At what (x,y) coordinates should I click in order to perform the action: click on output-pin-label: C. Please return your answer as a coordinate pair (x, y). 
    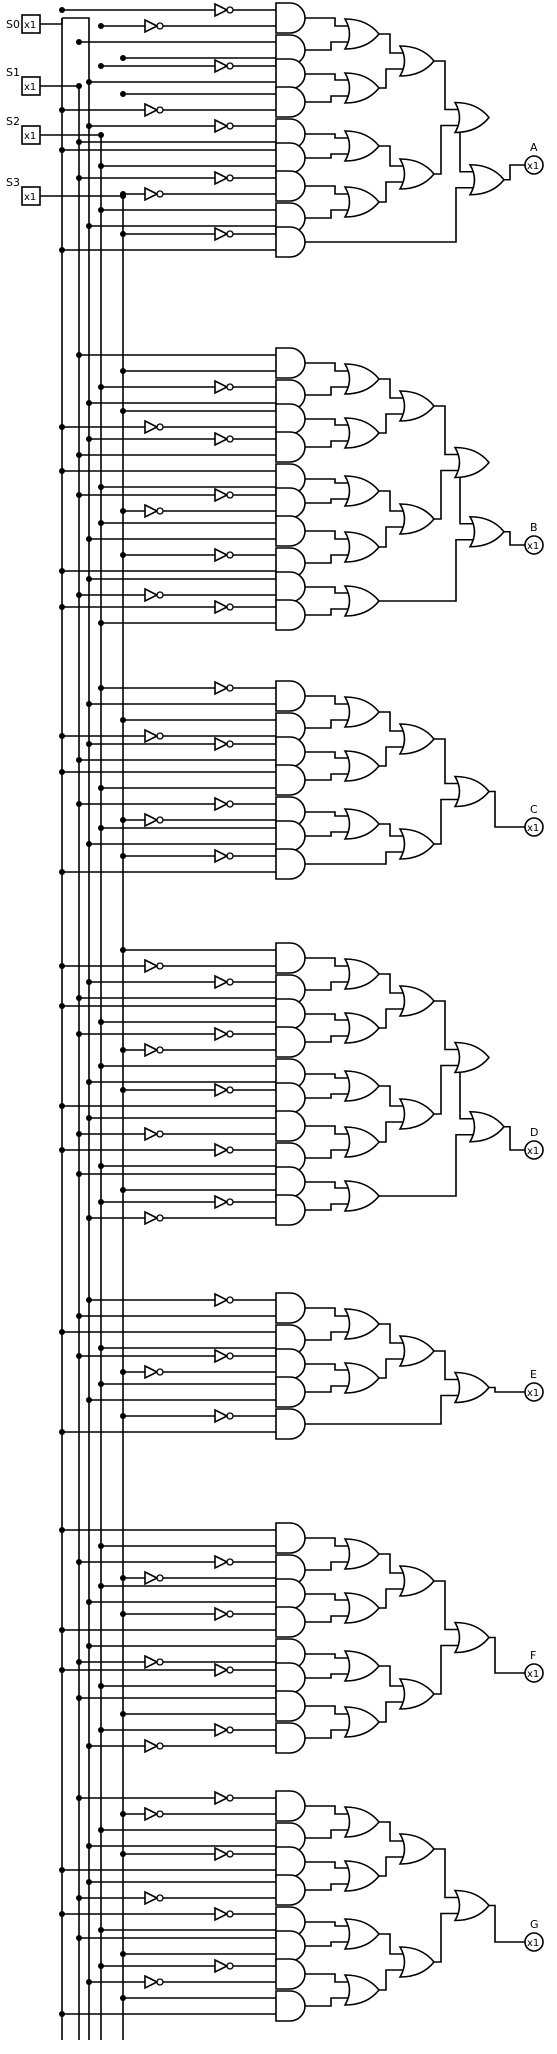
    Looking at the image, I should click on (534, 809).